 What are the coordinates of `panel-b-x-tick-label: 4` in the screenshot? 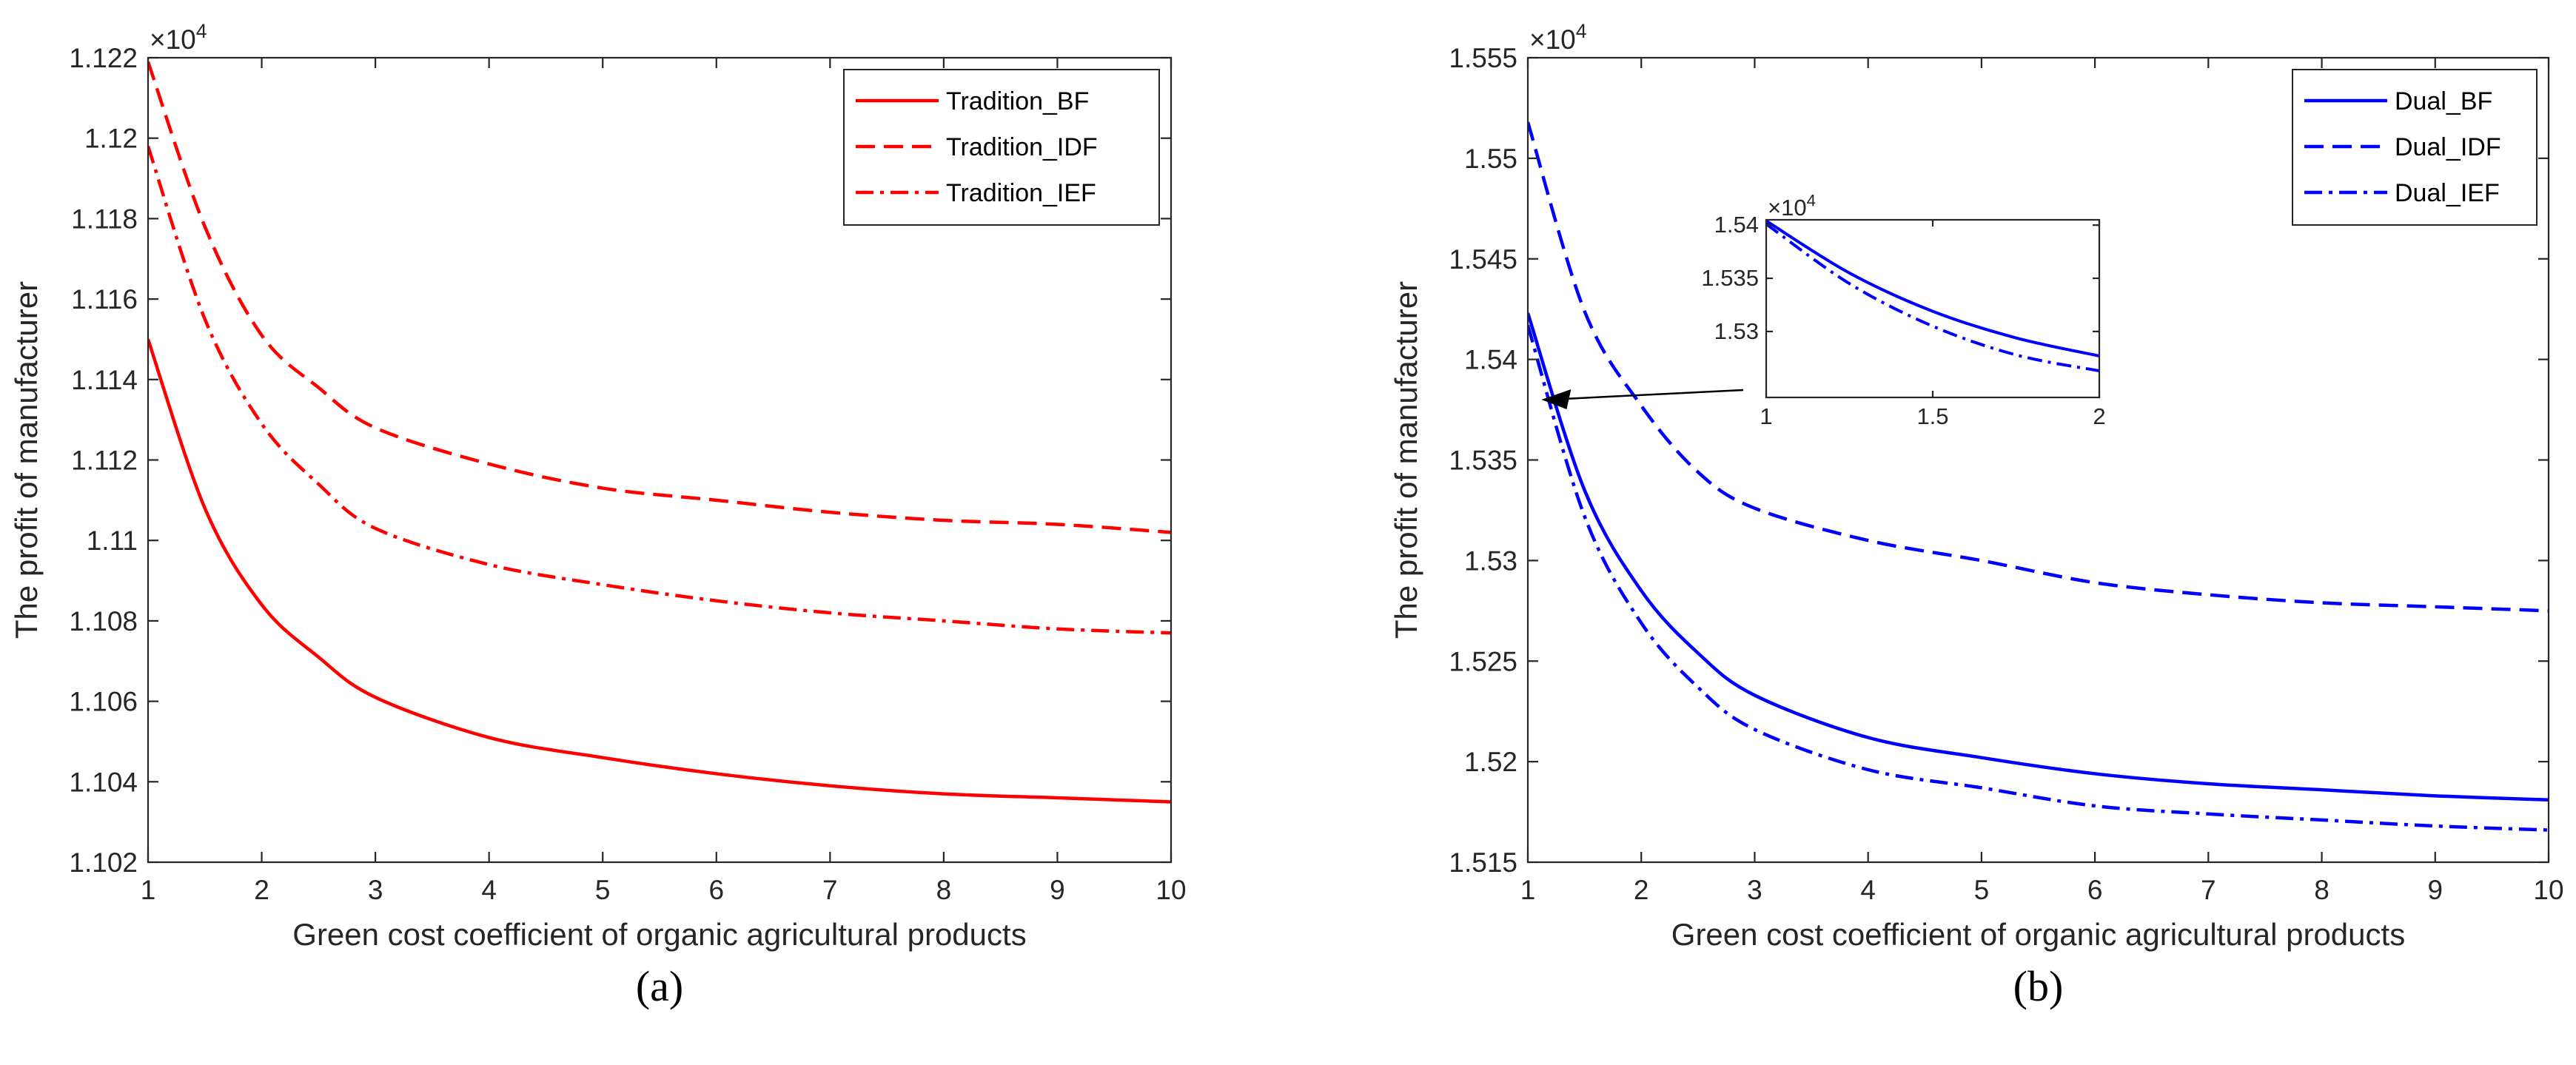 It's located at (1868, 890).